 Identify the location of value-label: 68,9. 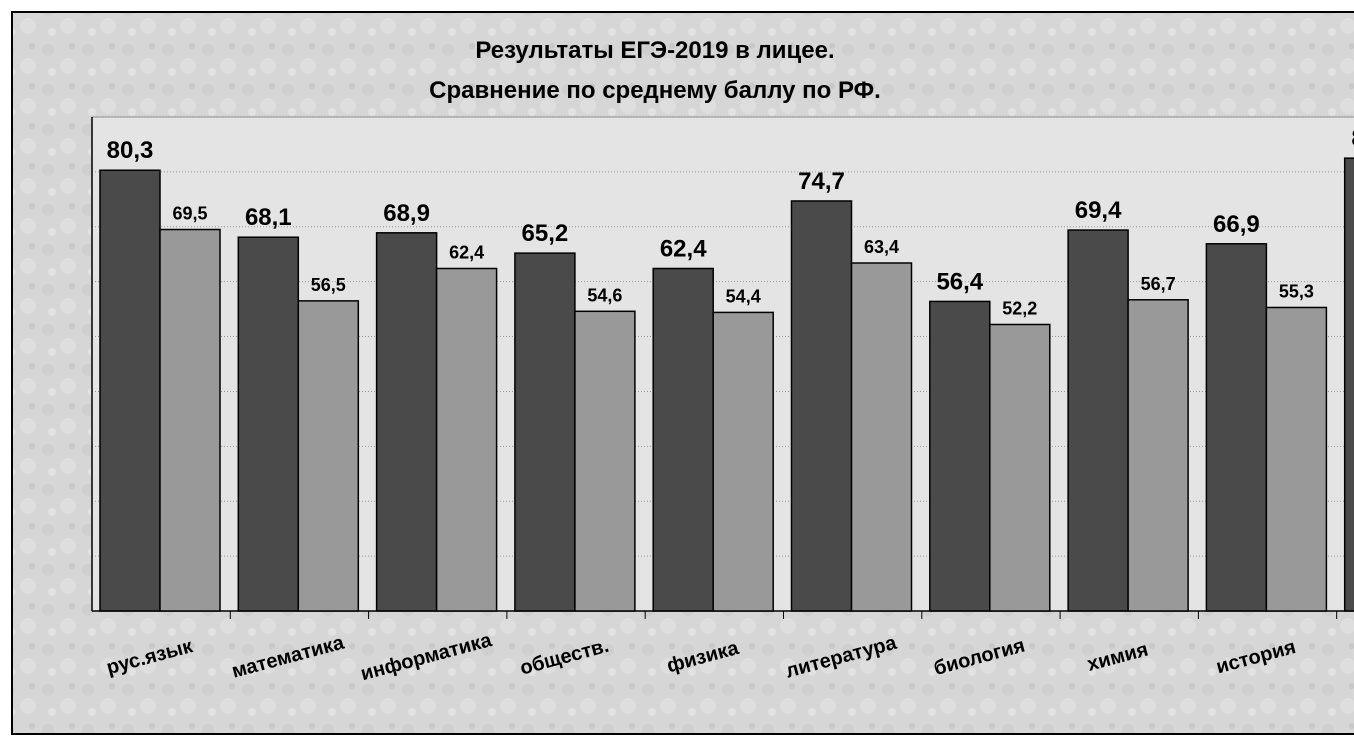
(406, 213).